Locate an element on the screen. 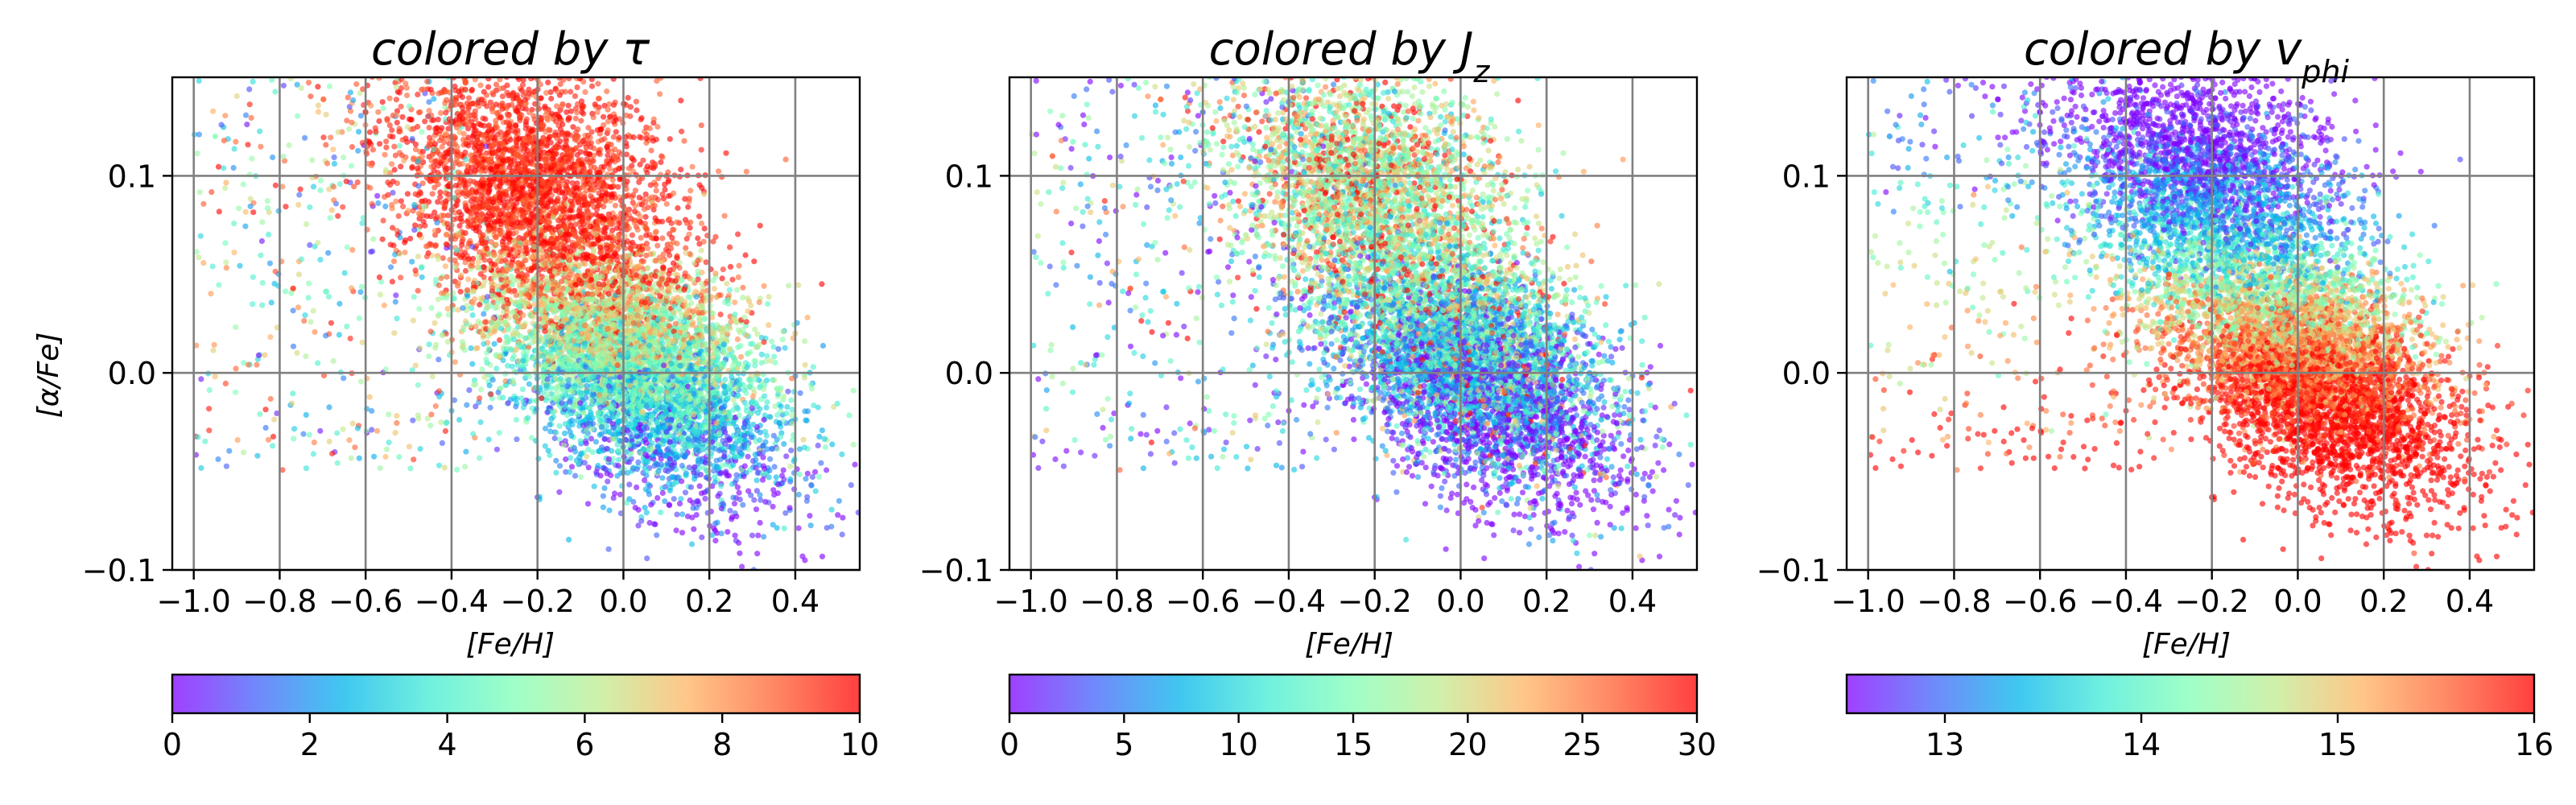 This screenshot has height=805, width=2576. chart-title: colored by τ is located at coordinates (510, 49).